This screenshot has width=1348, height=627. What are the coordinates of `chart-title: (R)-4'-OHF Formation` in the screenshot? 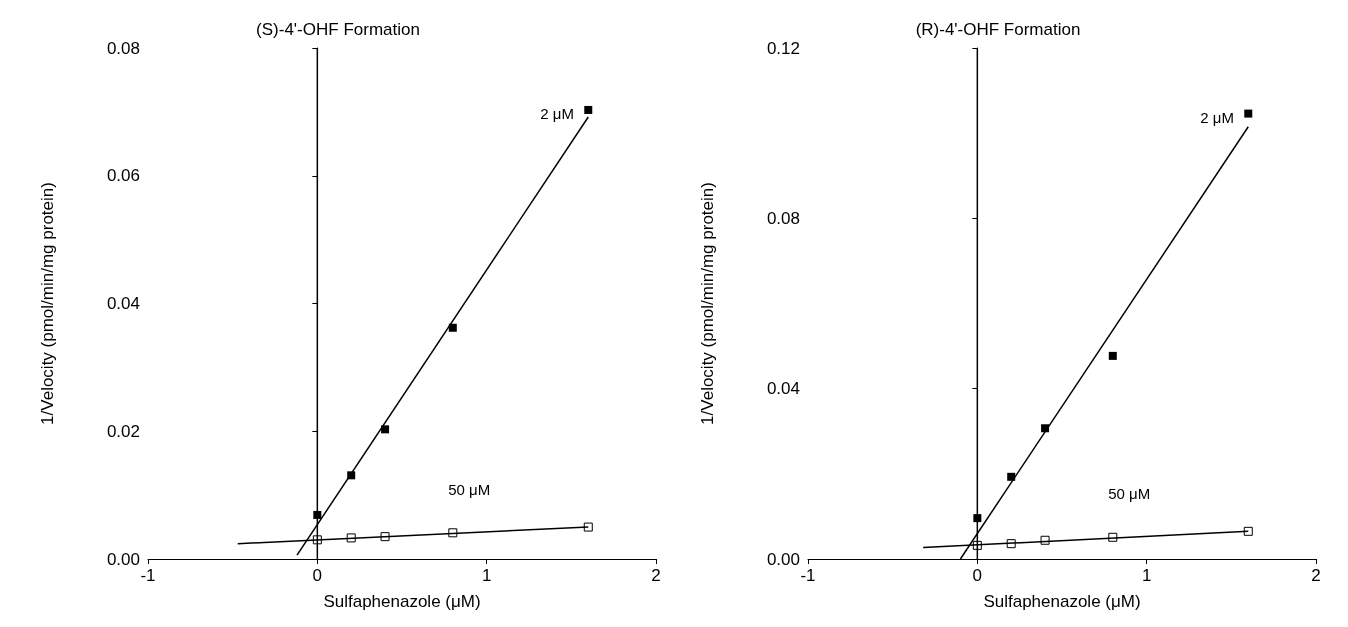 It's located at (998, 29).